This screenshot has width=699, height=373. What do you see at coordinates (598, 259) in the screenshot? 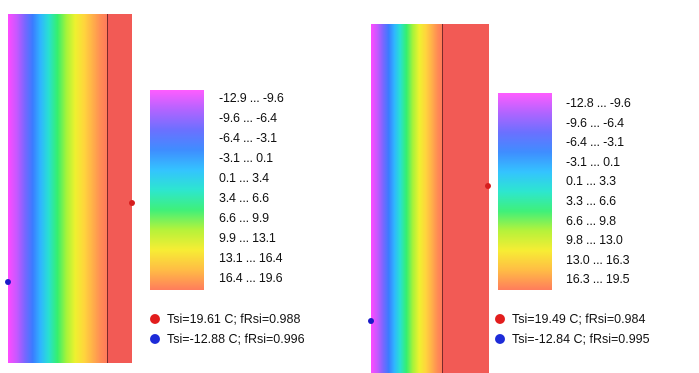
I see `legend-range: 13.0 ... 16.3` at bounding box center [598, 259].